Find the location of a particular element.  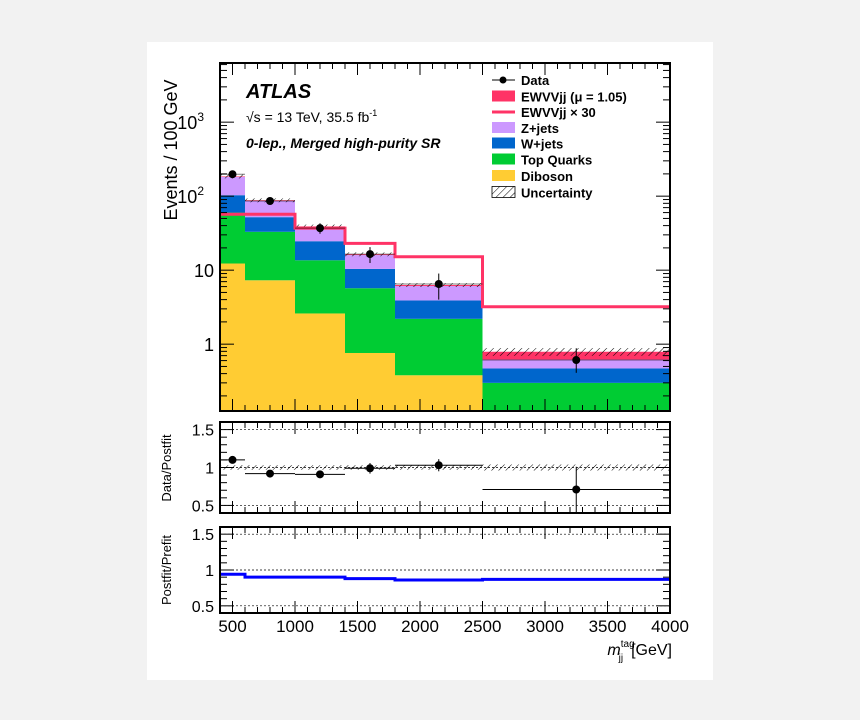

ew-x30-line is located at coordinates (445, 260).